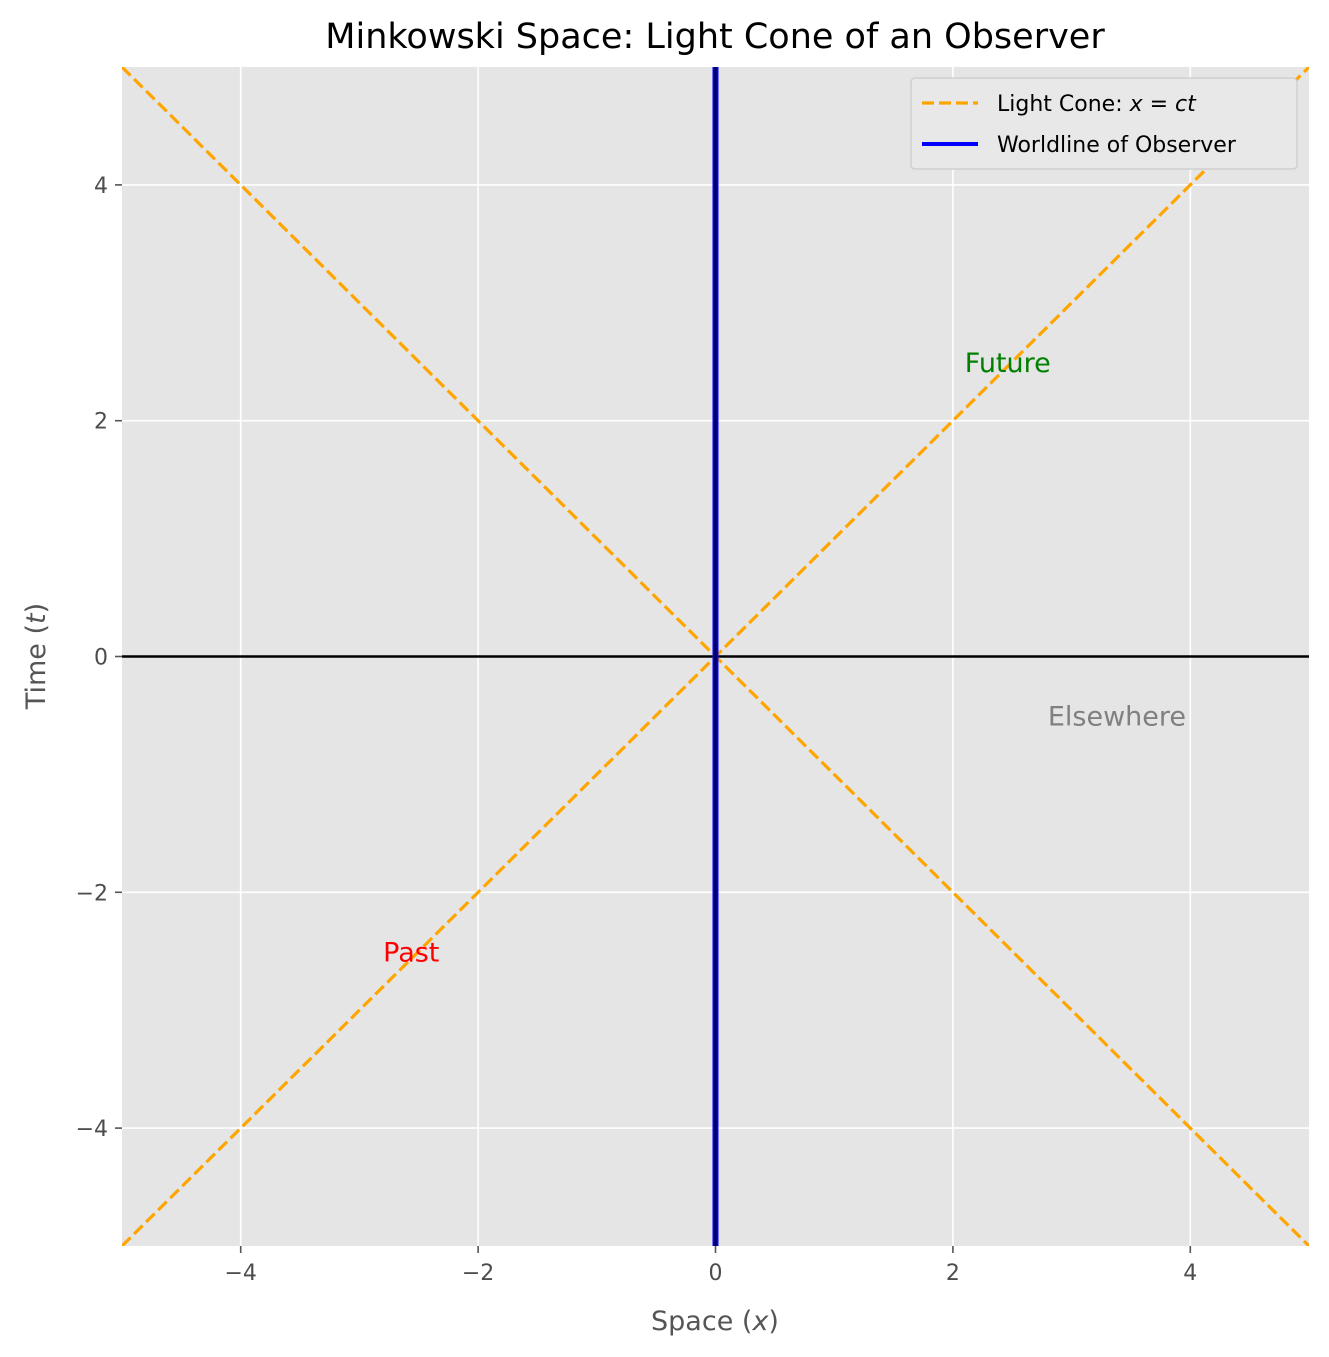  What do you see at coordinates (92, 1129) in the screenshot?
I see `y-tick-label: −4` at bounding box center [92, 1129].